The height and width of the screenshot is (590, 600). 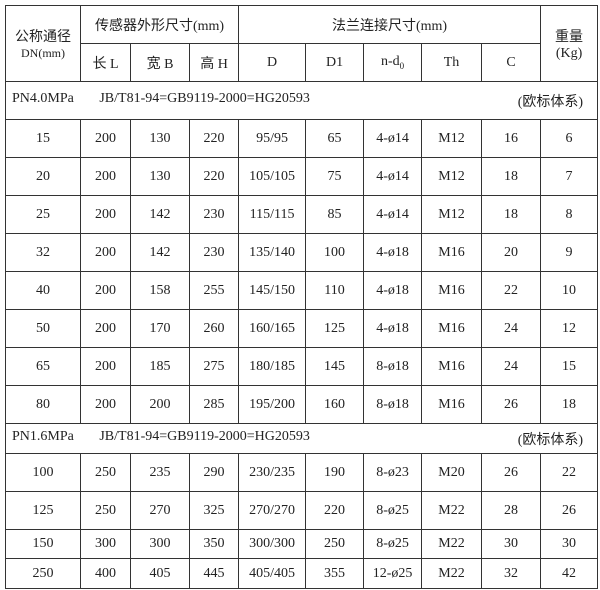 What do you see at coordinates (511, 138) in the screenshot?
I see `table-cell: 16` at bounding box center [511, 138].